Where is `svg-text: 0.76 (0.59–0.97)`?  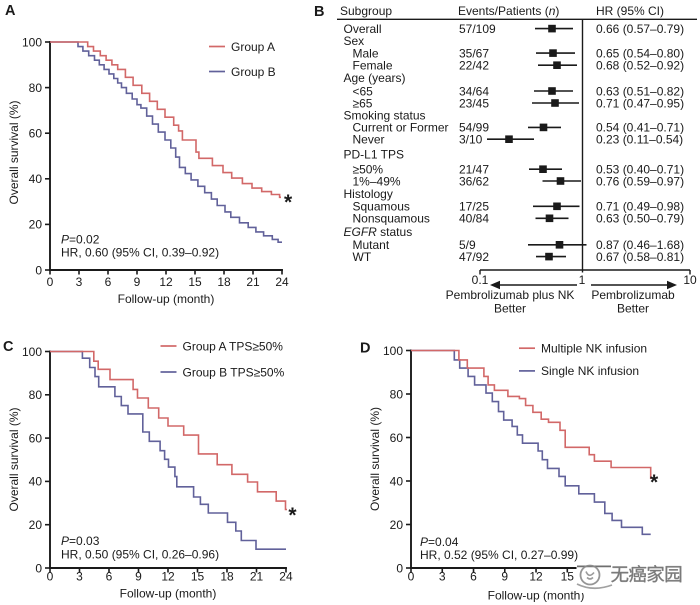
svg-text: 0.76 (0.59–0.97) is located at coordinates (640, 181).